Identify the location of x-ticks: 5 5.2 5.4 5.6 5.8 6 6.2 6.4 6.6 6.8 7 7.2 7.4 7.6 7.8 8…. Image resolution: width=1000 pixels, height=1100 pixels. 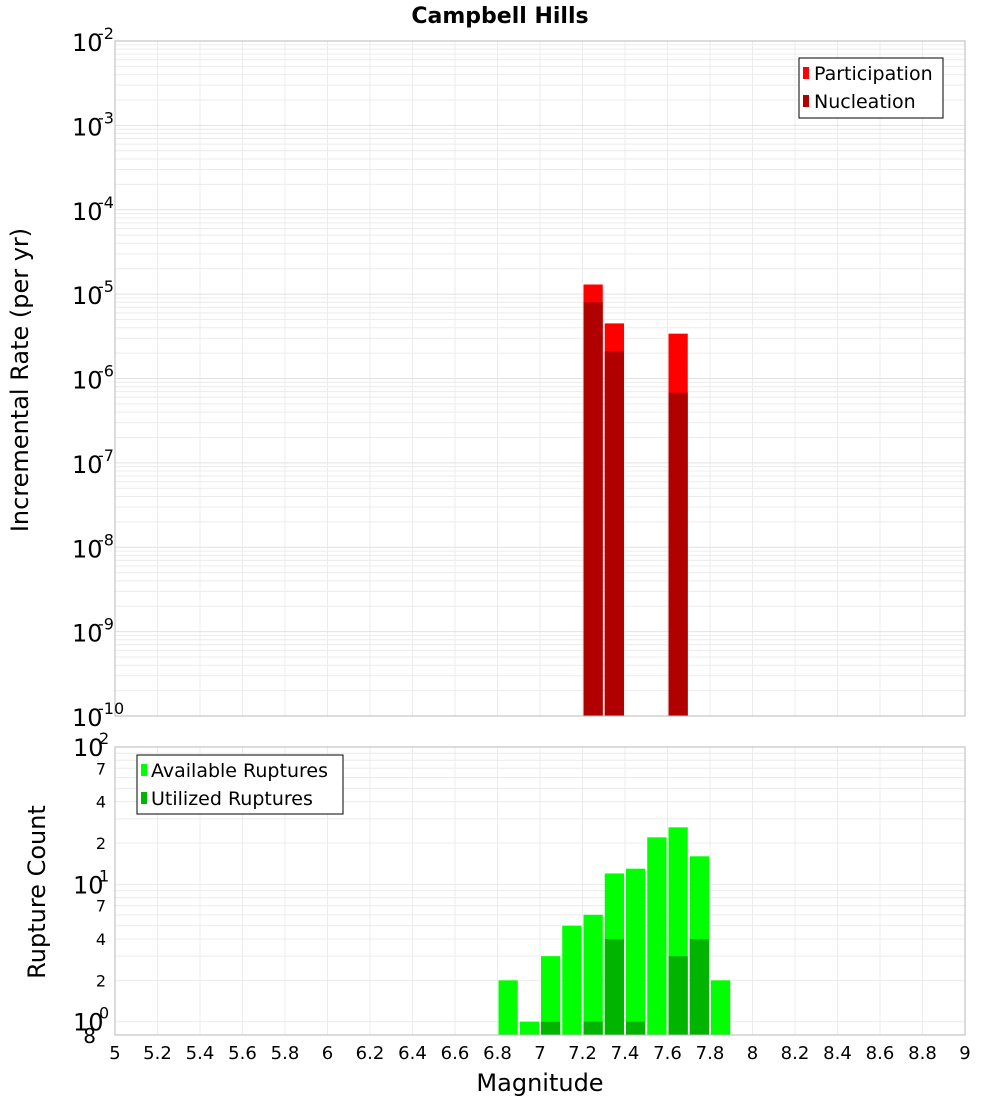
(539, 1053).